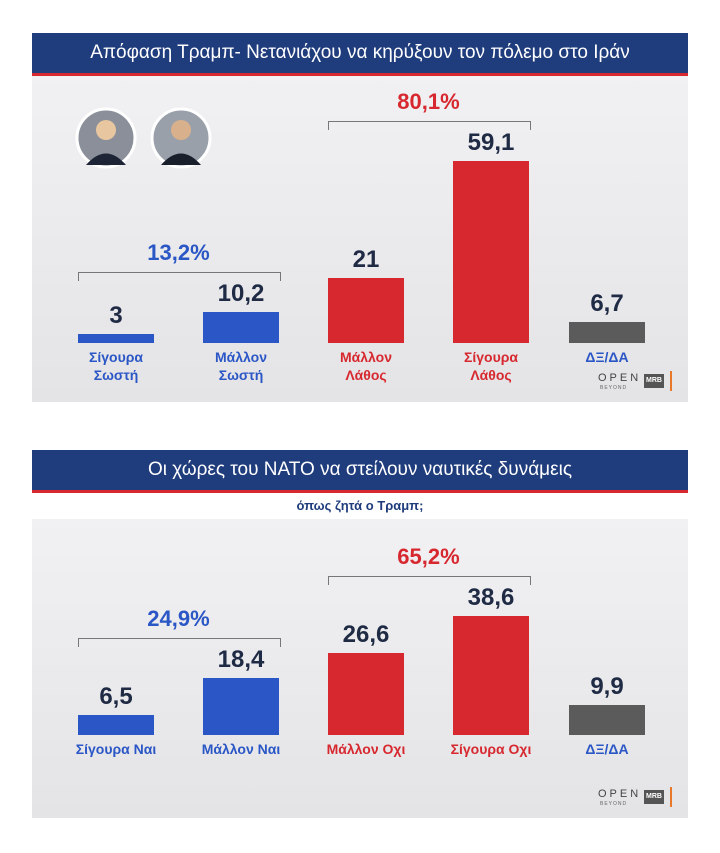  Describe the element at coordinates (491, 366) in the screenshot. I see `category-label: Σίγουρα Λάθος` at that location.